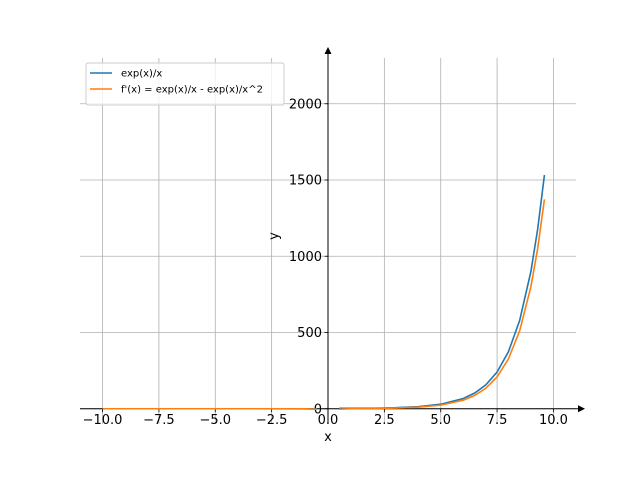  Describe the element at coordinates (328, 420) in the screenshot. I see `x-tick-label: 0.0` at that location.